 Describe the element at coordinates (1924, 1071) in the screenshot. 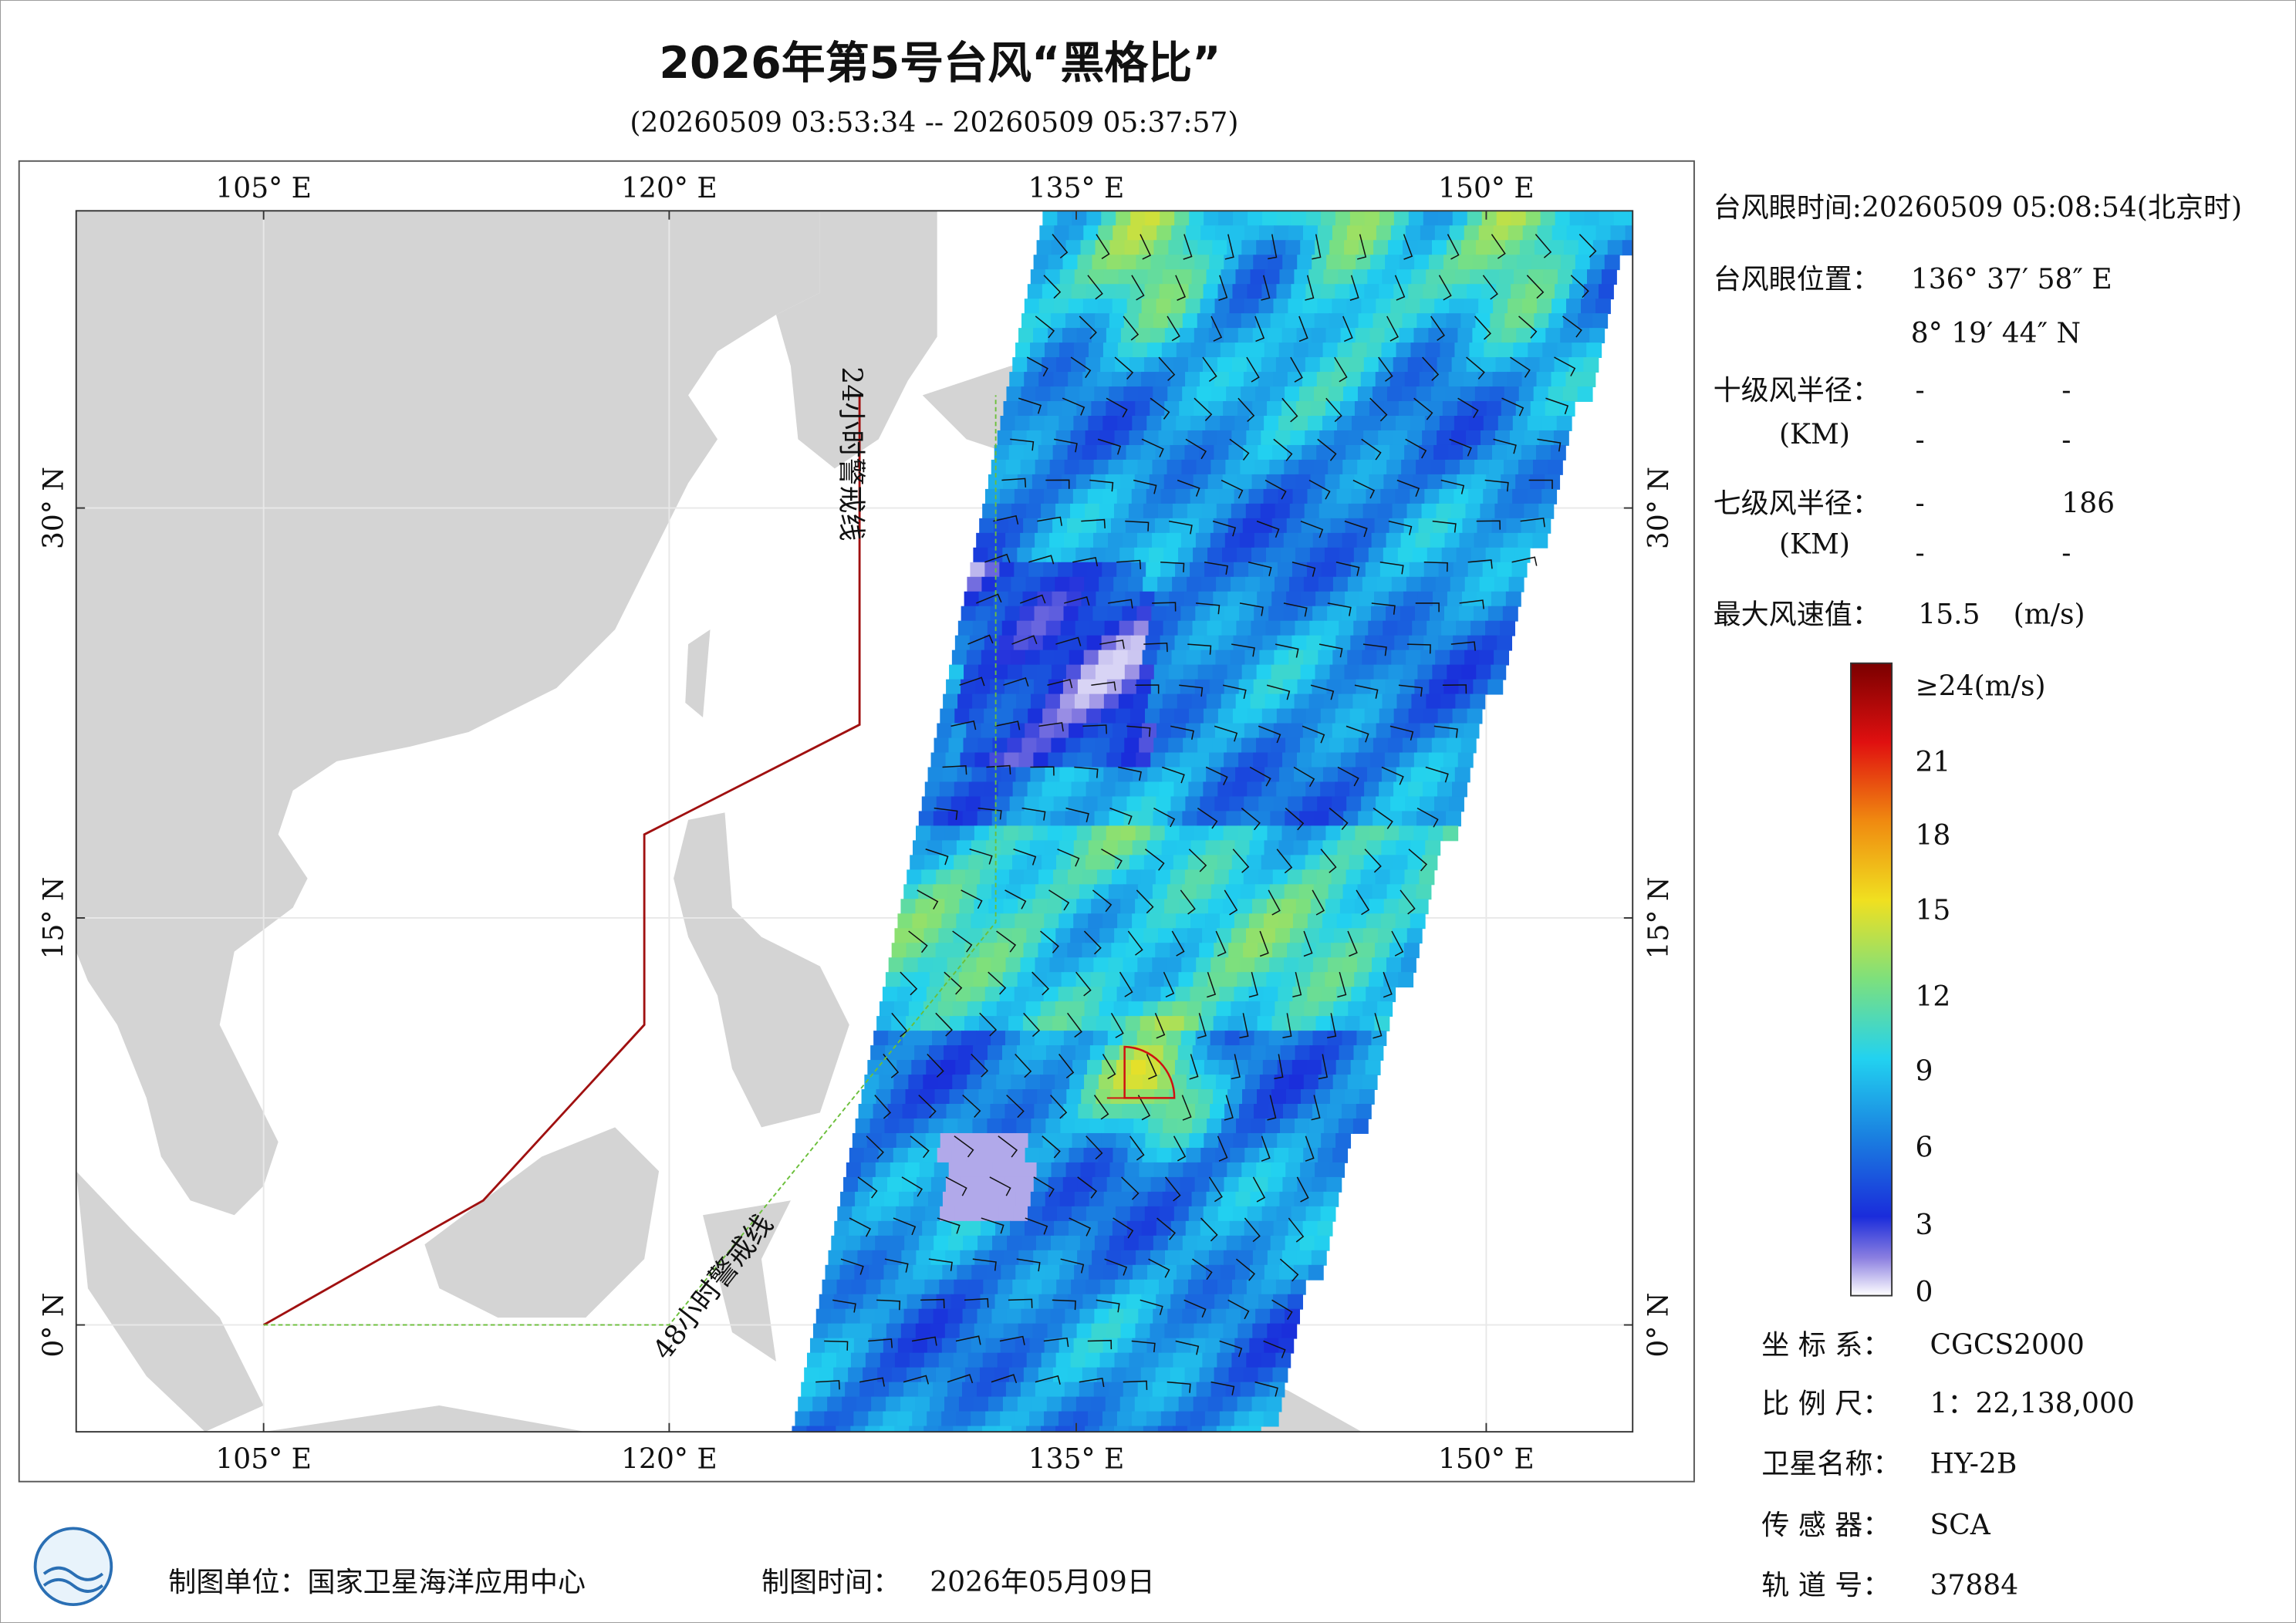

I see `colorbar-label: 9` at that location.